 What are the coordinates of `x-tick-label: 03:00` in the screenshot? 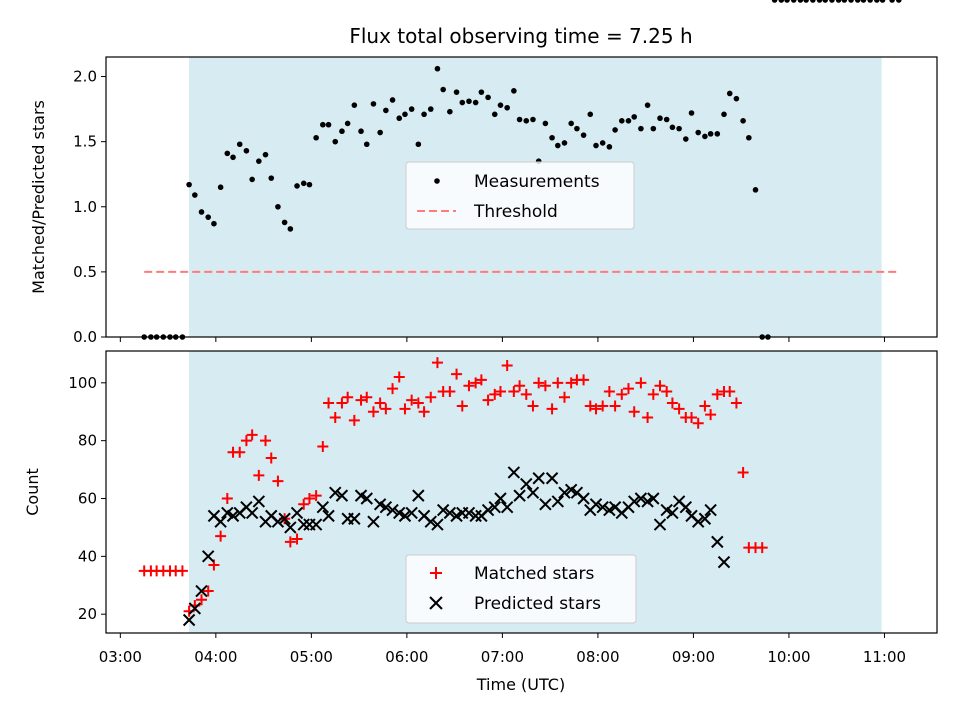 It's located at (120, 657).